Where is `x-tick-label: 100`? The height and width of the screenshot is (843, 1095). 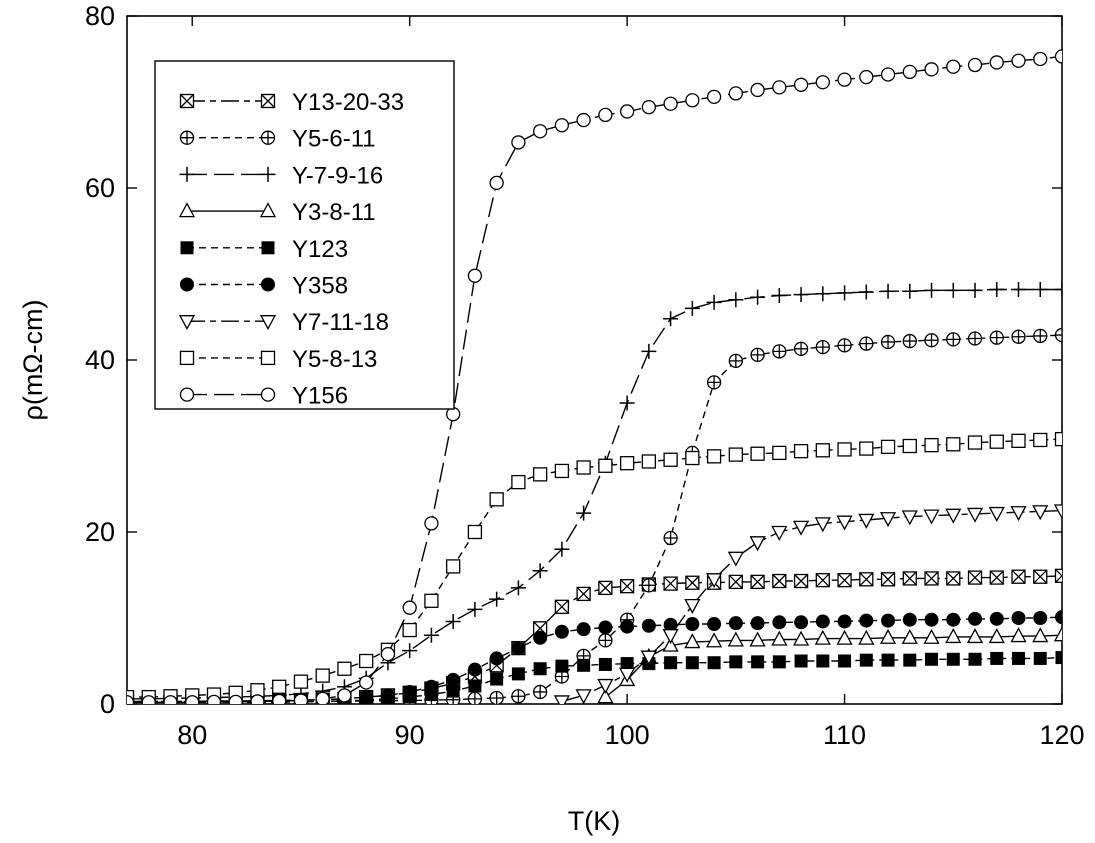
x-tick-label: 100 is located at coordinates (627, 735).